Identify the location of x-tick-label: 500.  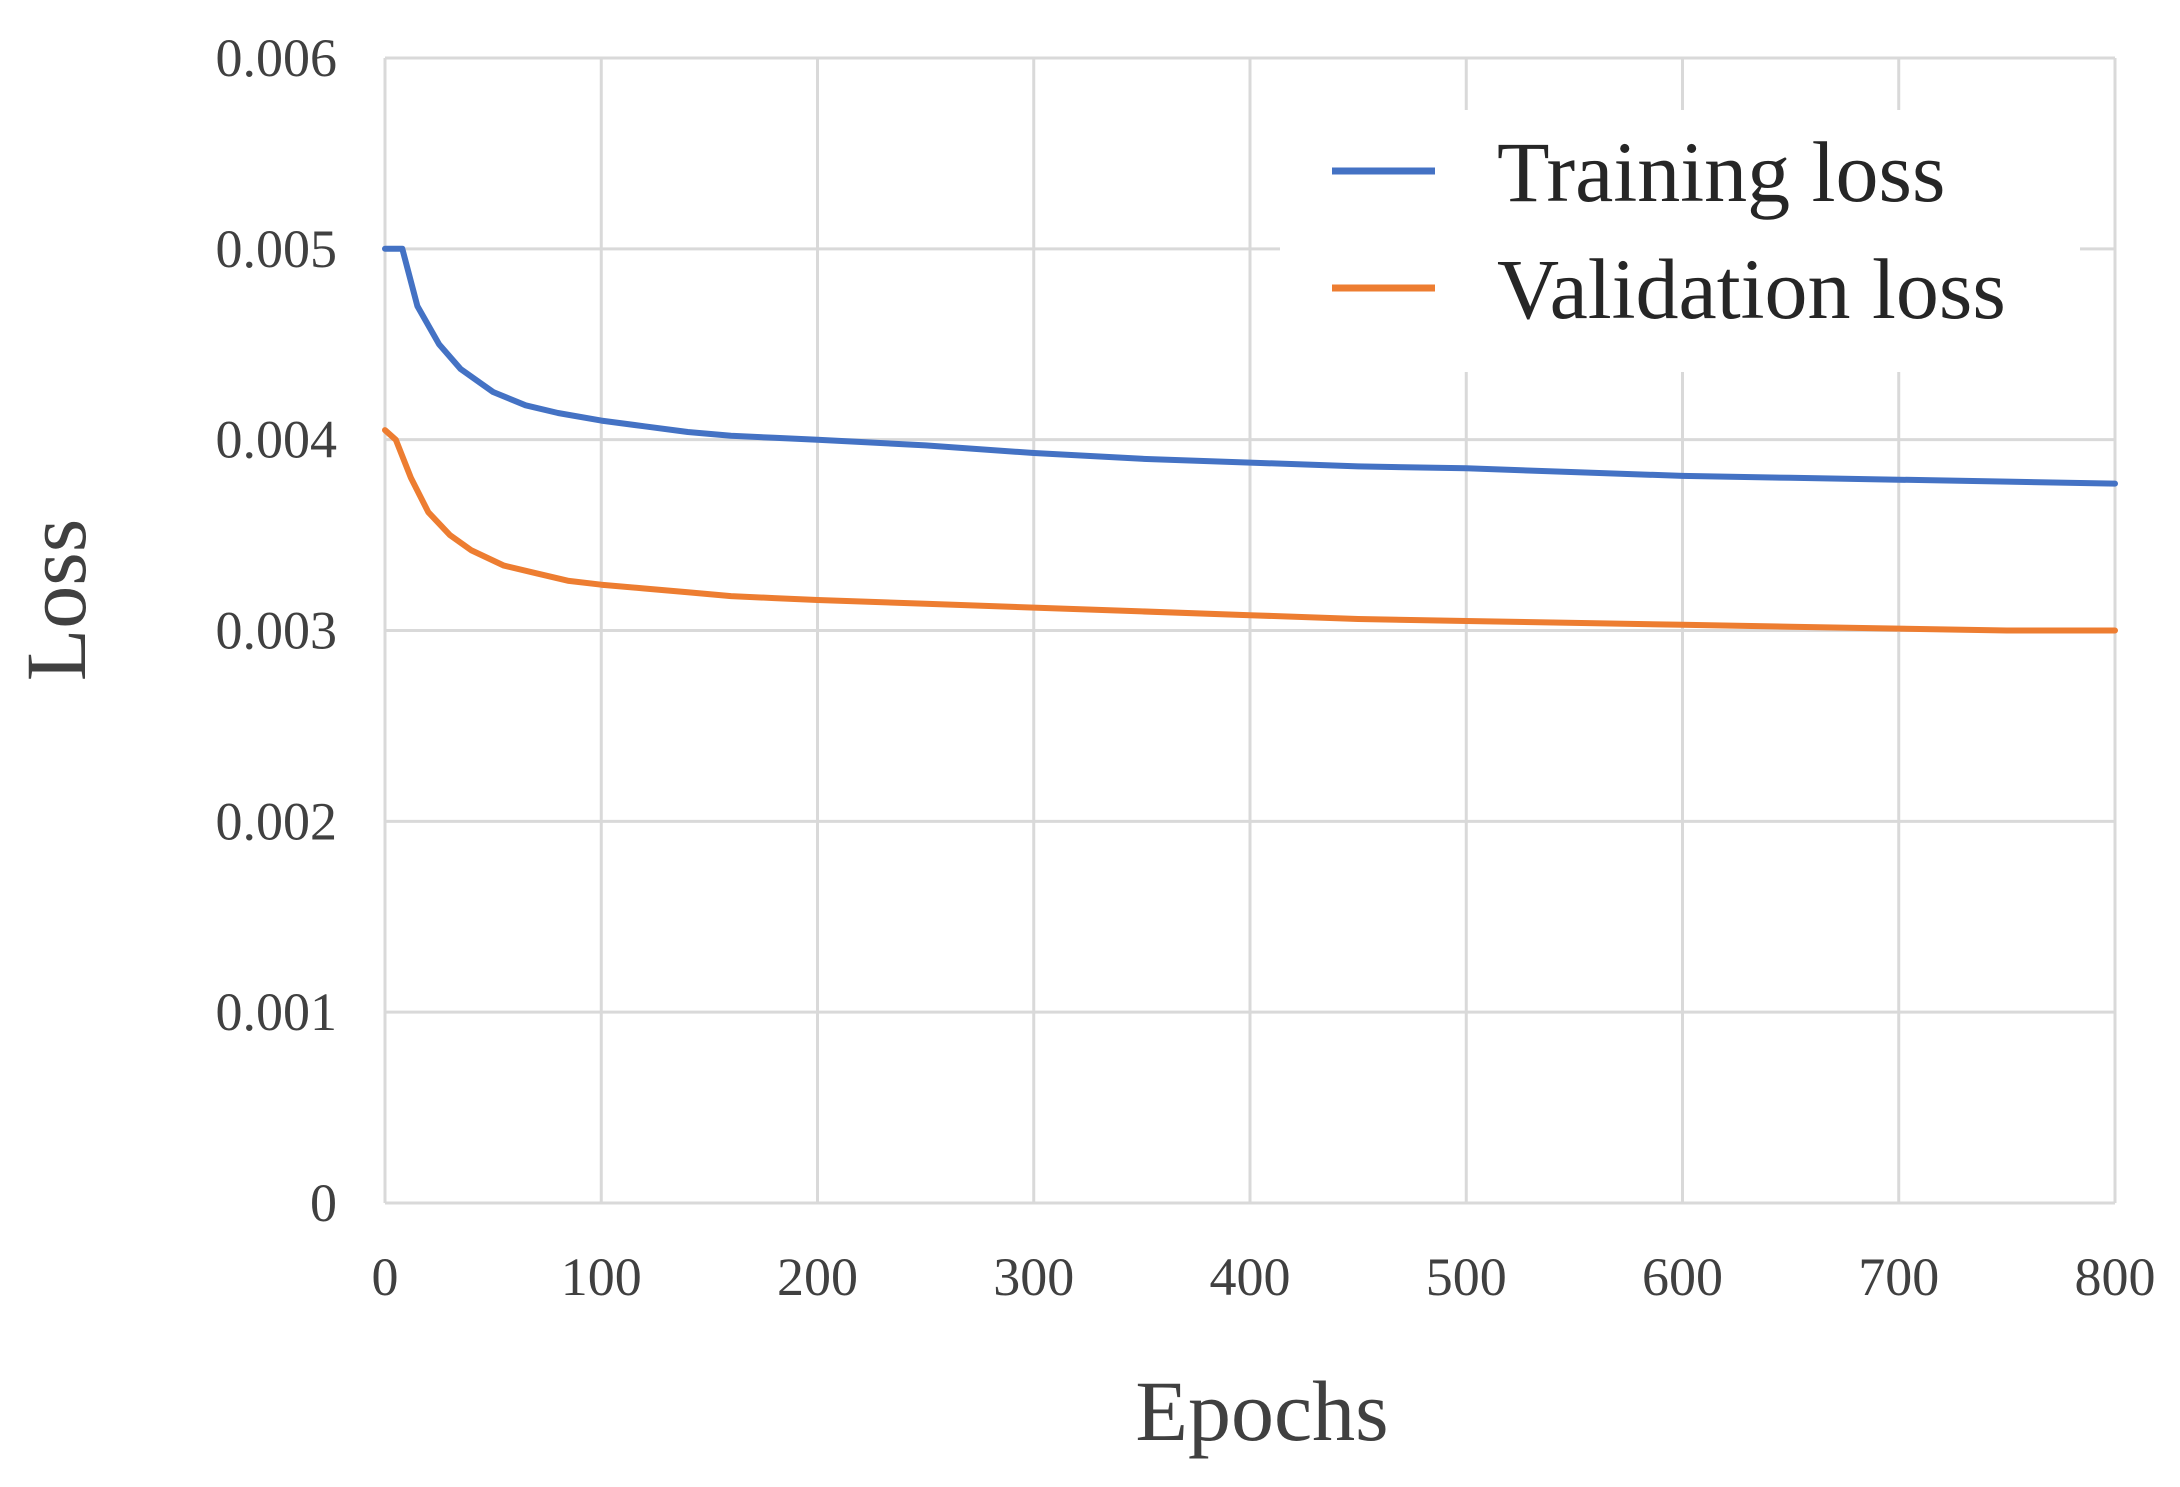
(1466, 1277).